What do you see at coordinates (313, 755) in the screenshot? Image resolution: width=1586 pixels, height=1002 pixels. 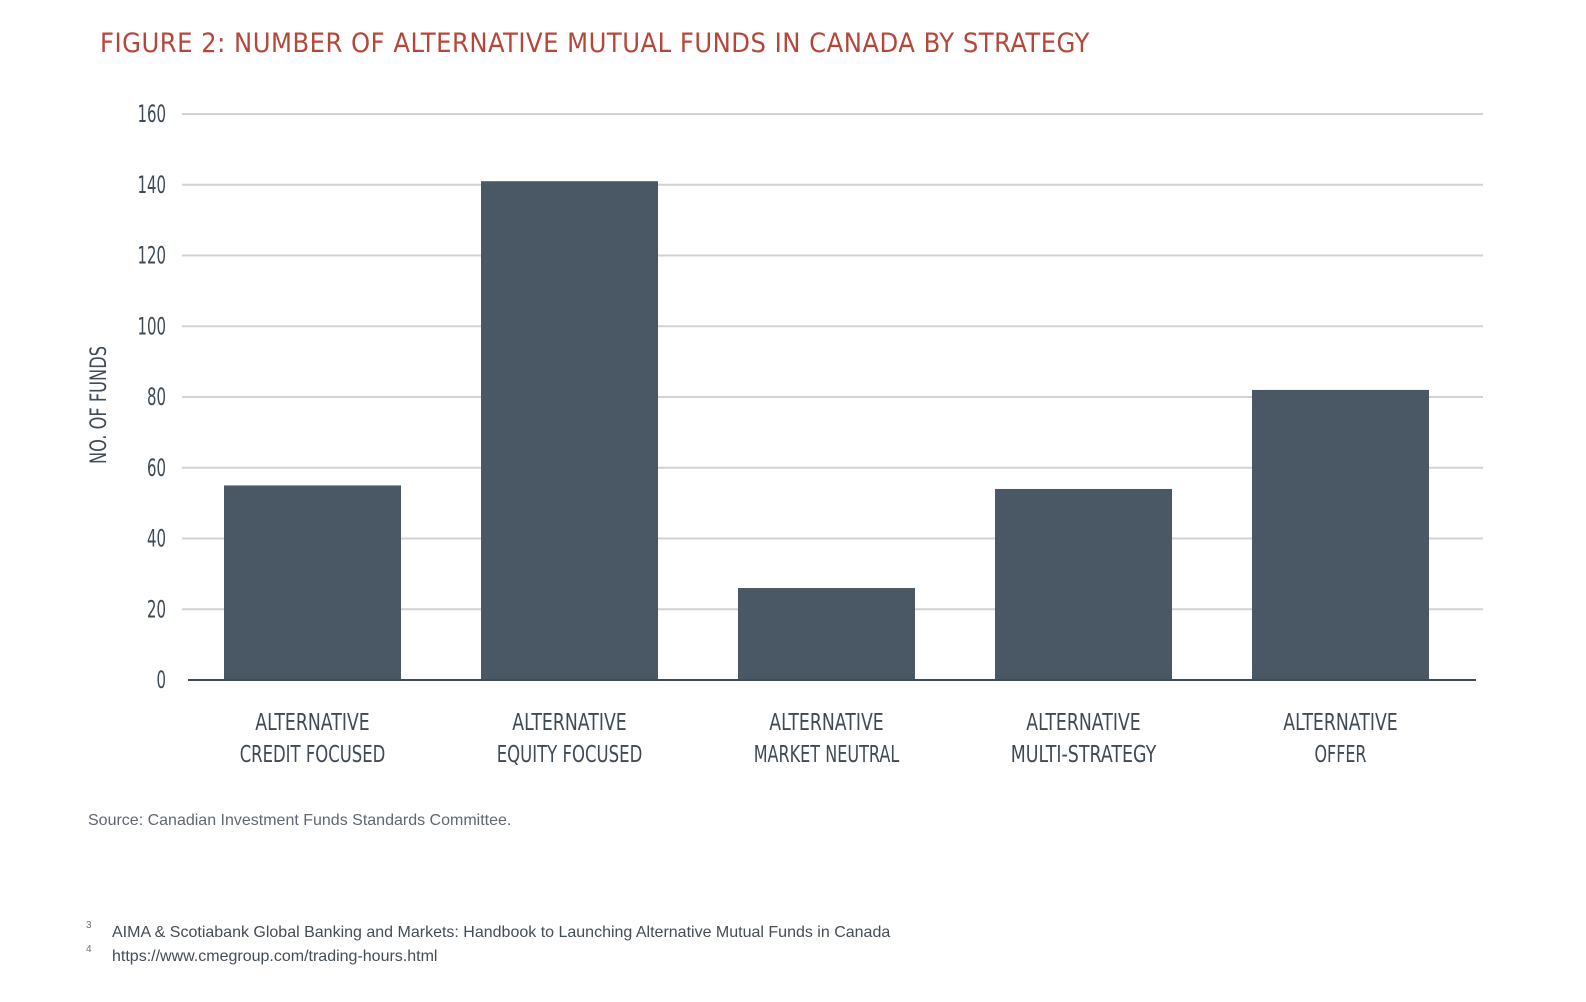 I see `x-category-label: CREDIT FOCUSED` at bounding box center [313, 755].